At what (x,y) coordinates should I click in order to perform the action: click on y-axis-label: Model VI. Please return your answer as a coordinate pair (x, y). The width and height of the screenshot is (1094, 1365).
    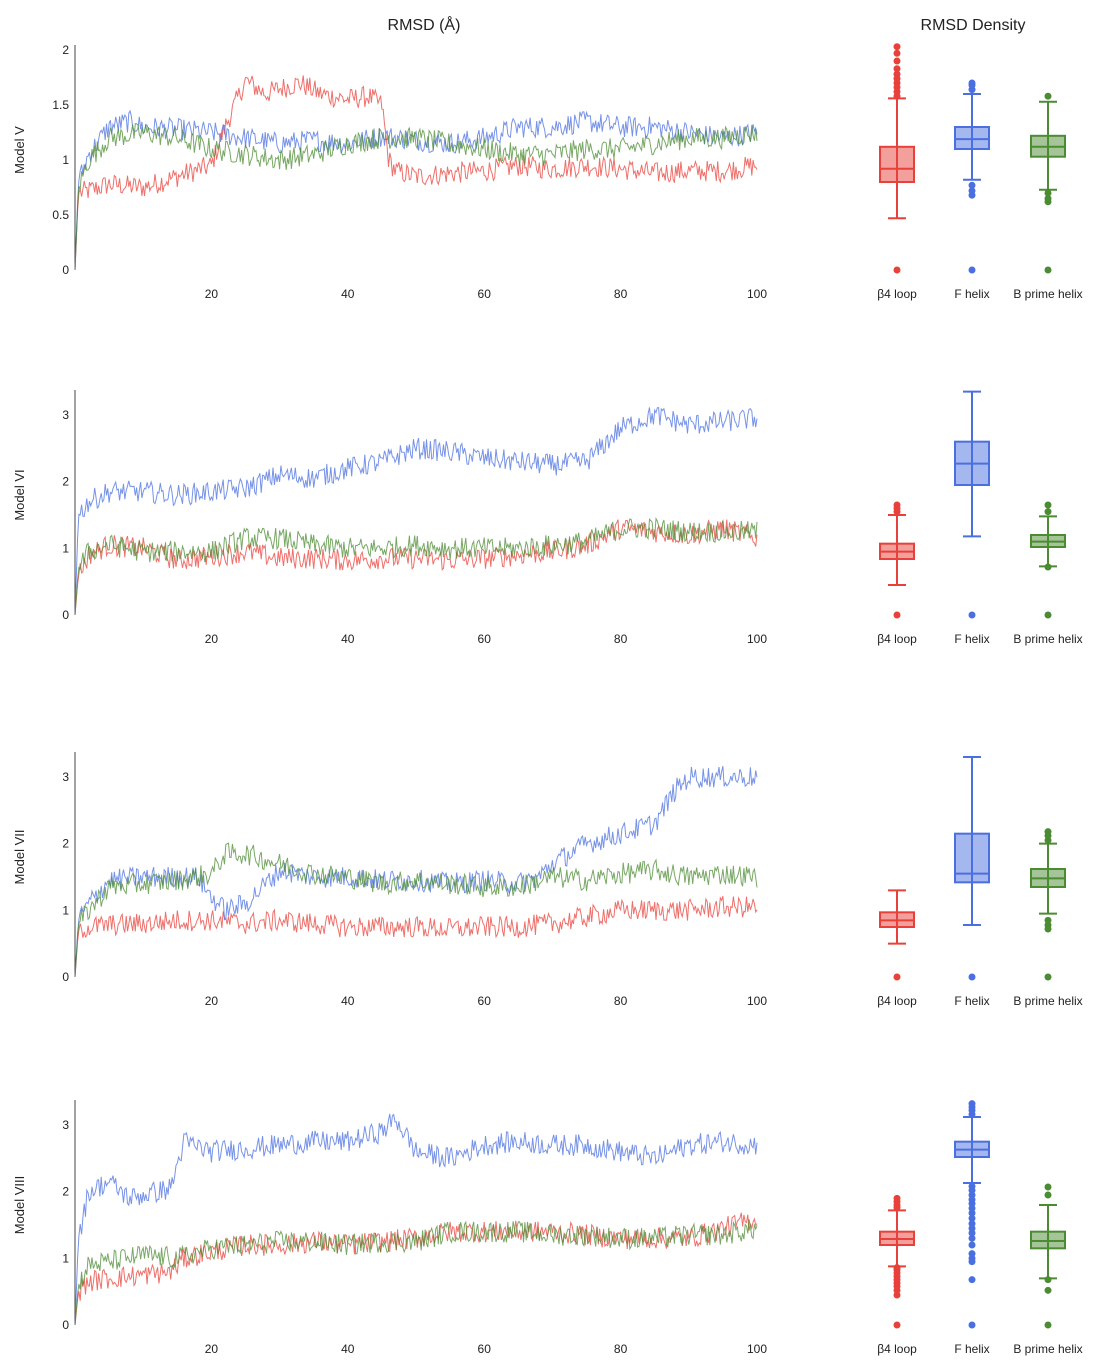
    Looking at the image, I should click on (19, 494).